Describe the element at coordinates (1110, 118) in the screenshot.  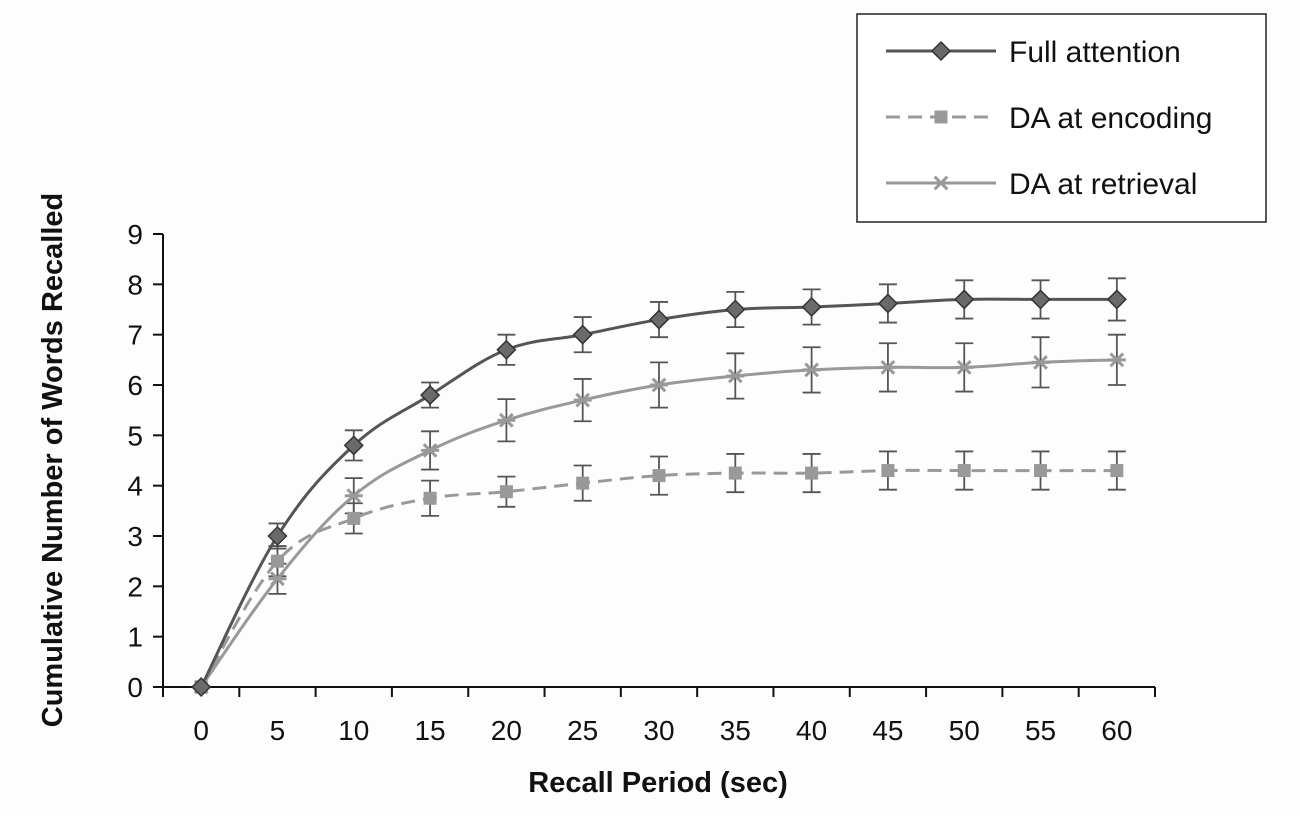
I see `legend-label-da-at-encoding: DA at encoding` at that location.